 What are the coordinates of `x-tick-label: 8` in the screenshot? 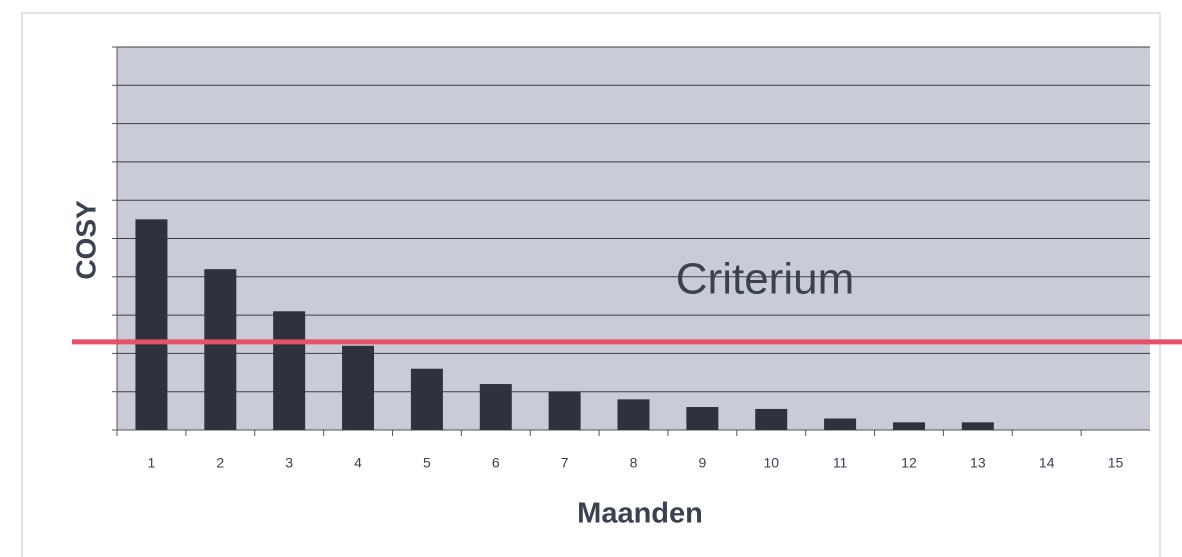 It's located at (634, 463).